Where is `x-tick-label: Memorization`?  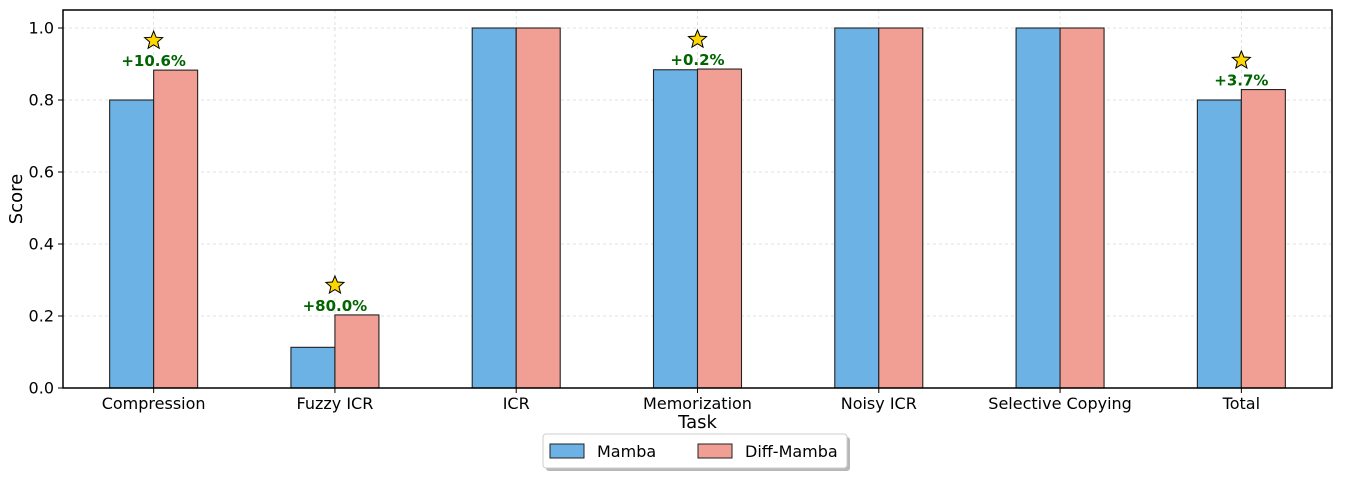
x-tick-label: Memorization is located at coordinates (697, 403).